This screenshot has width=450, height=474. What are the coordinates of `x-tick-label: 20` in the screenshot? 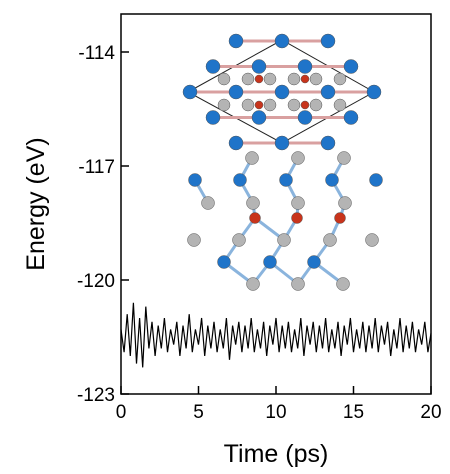 It's located at (430, 412).